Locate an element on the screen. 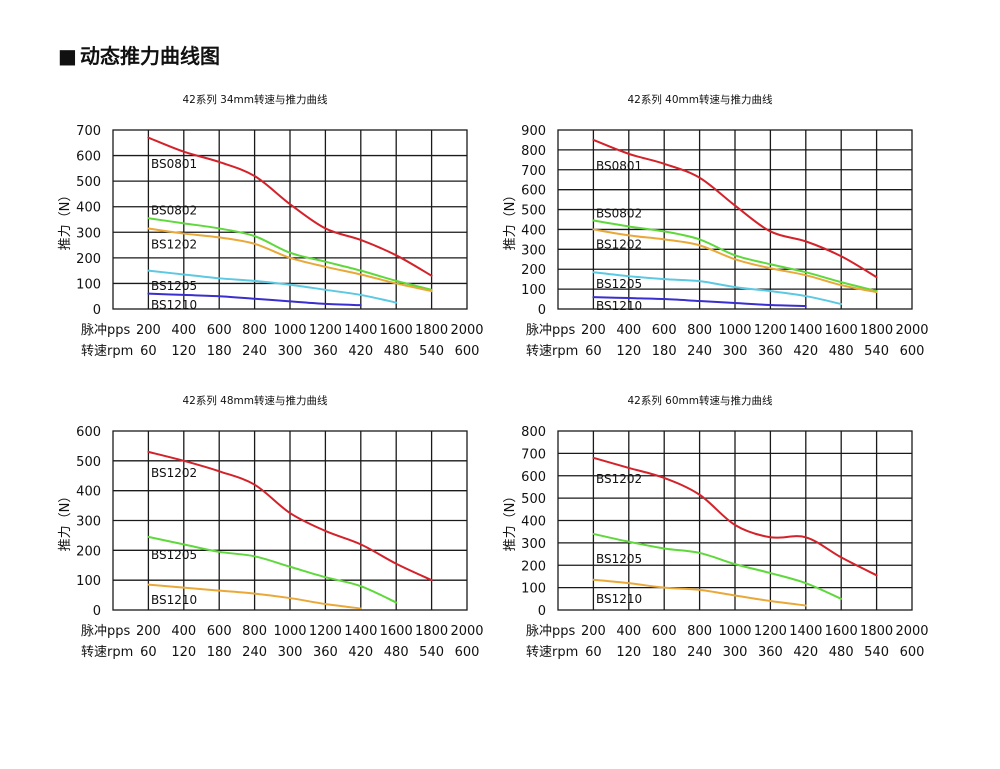 This screenshot has width=1000, height=769. x-tick-label-rpm: 120 is located at coordinates (183, 351).